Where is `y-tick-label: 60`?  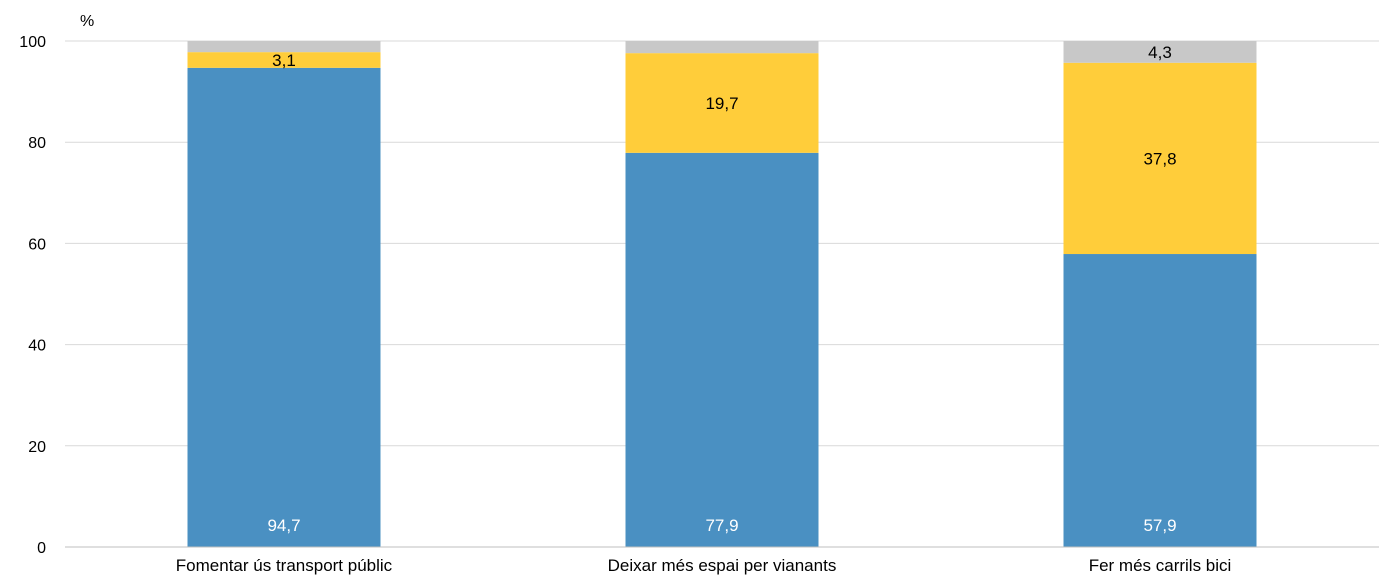
y-tick-label: 60 is located at coordinates (37, 244).